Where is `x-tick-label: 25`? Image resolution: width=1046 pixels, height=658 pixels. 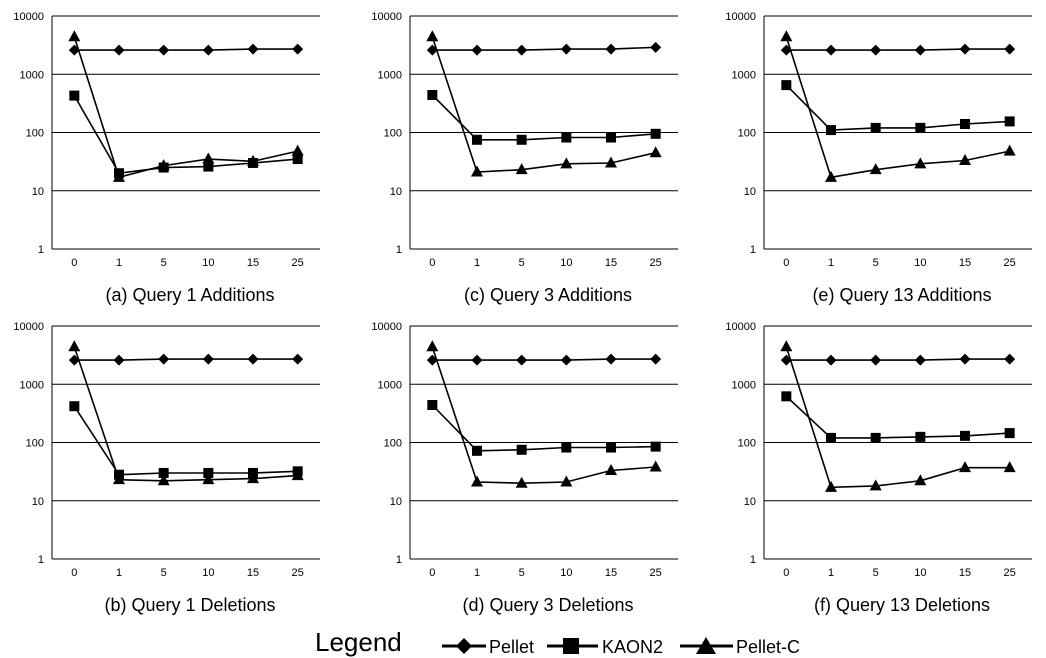
x-tick-label: 25 is located at coordinates (1010, 573).